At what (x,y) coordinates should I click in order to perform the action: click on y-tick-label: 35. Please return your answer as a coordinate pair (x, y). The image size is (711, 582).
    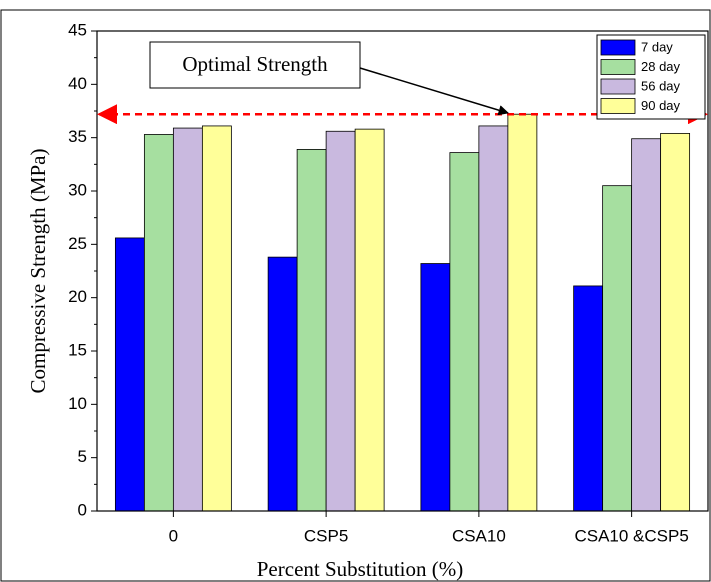
    Looking at the image, I should click on (77, 136).